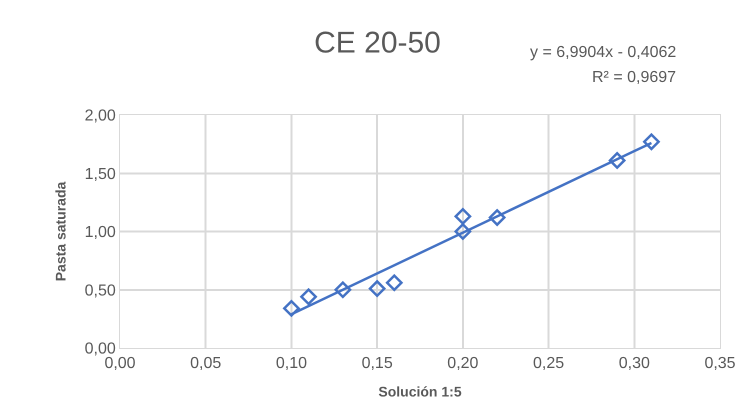 The width and height of the screenshot is (755, 418). What do you see at coordinates (548, 363) in the screenshot?
I see `x-tick-label: 0,25` at bounding box center [548, 363].